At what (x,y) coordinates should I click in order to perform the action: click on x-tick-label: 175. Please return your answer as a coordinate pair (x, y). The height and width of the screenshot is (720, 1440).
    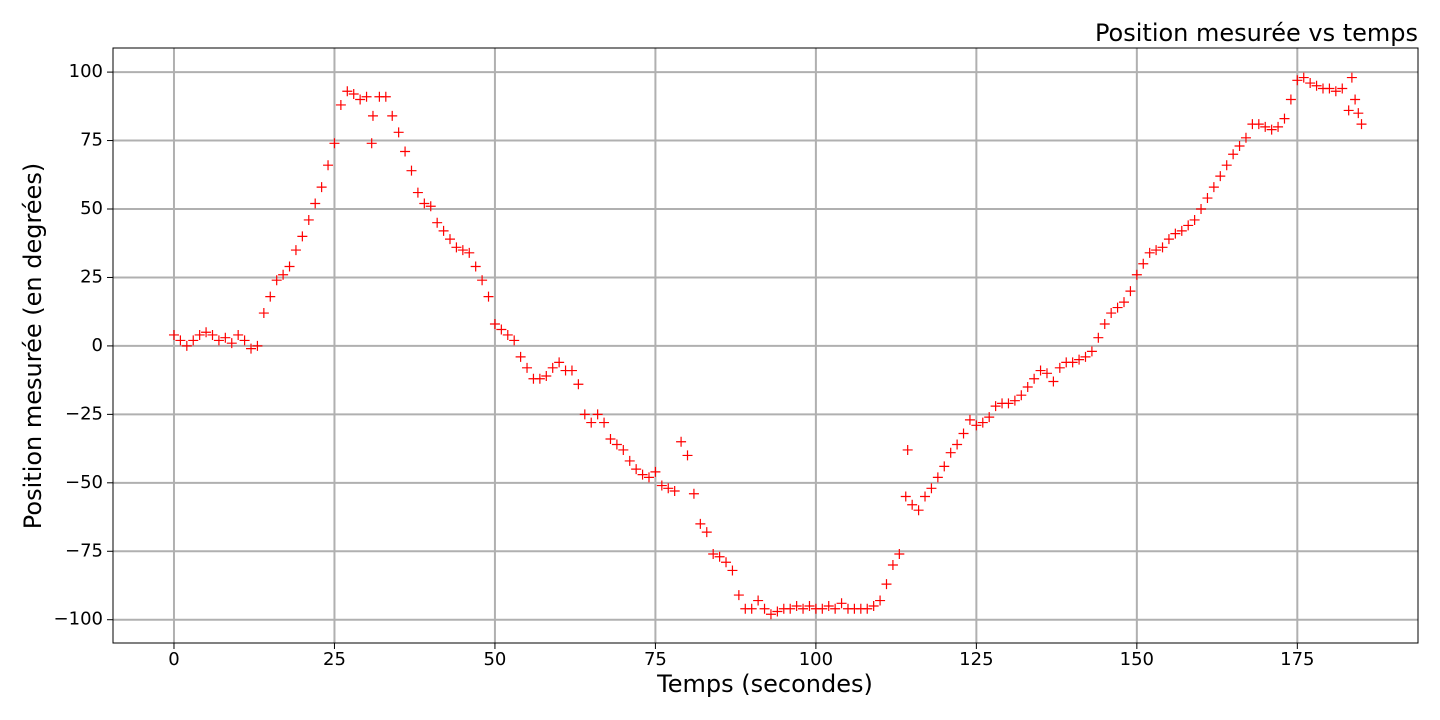
    Looking at the image, I should click on (1297, 659).